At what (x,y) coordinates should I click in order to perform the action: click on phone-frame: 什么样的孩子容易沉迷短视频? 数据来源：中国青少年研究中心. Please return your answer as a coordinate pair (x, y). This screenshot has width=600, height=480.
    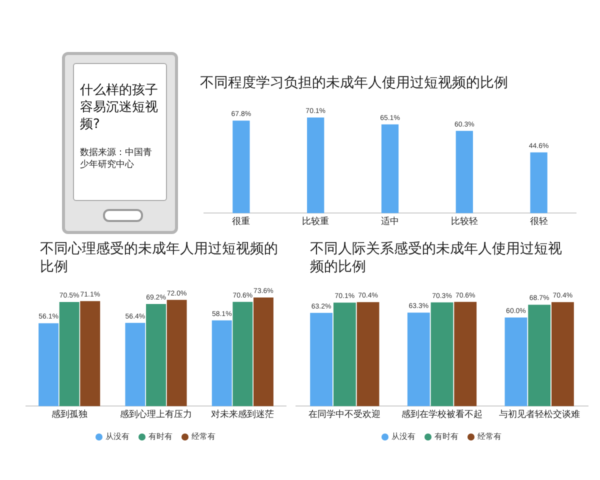
    Looking at the image, I should click on (120, 143).